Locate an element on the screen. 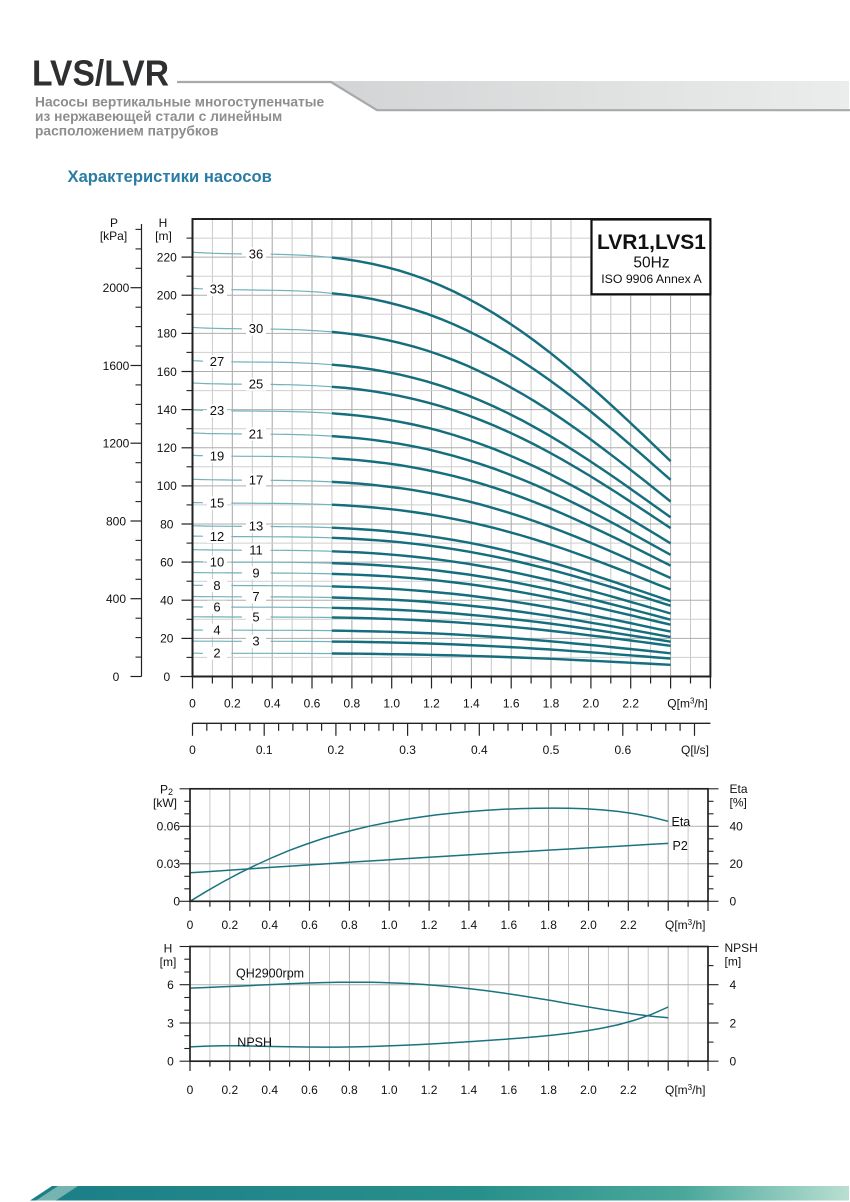  svg-text: 36 is located at coordinates (256, 253).